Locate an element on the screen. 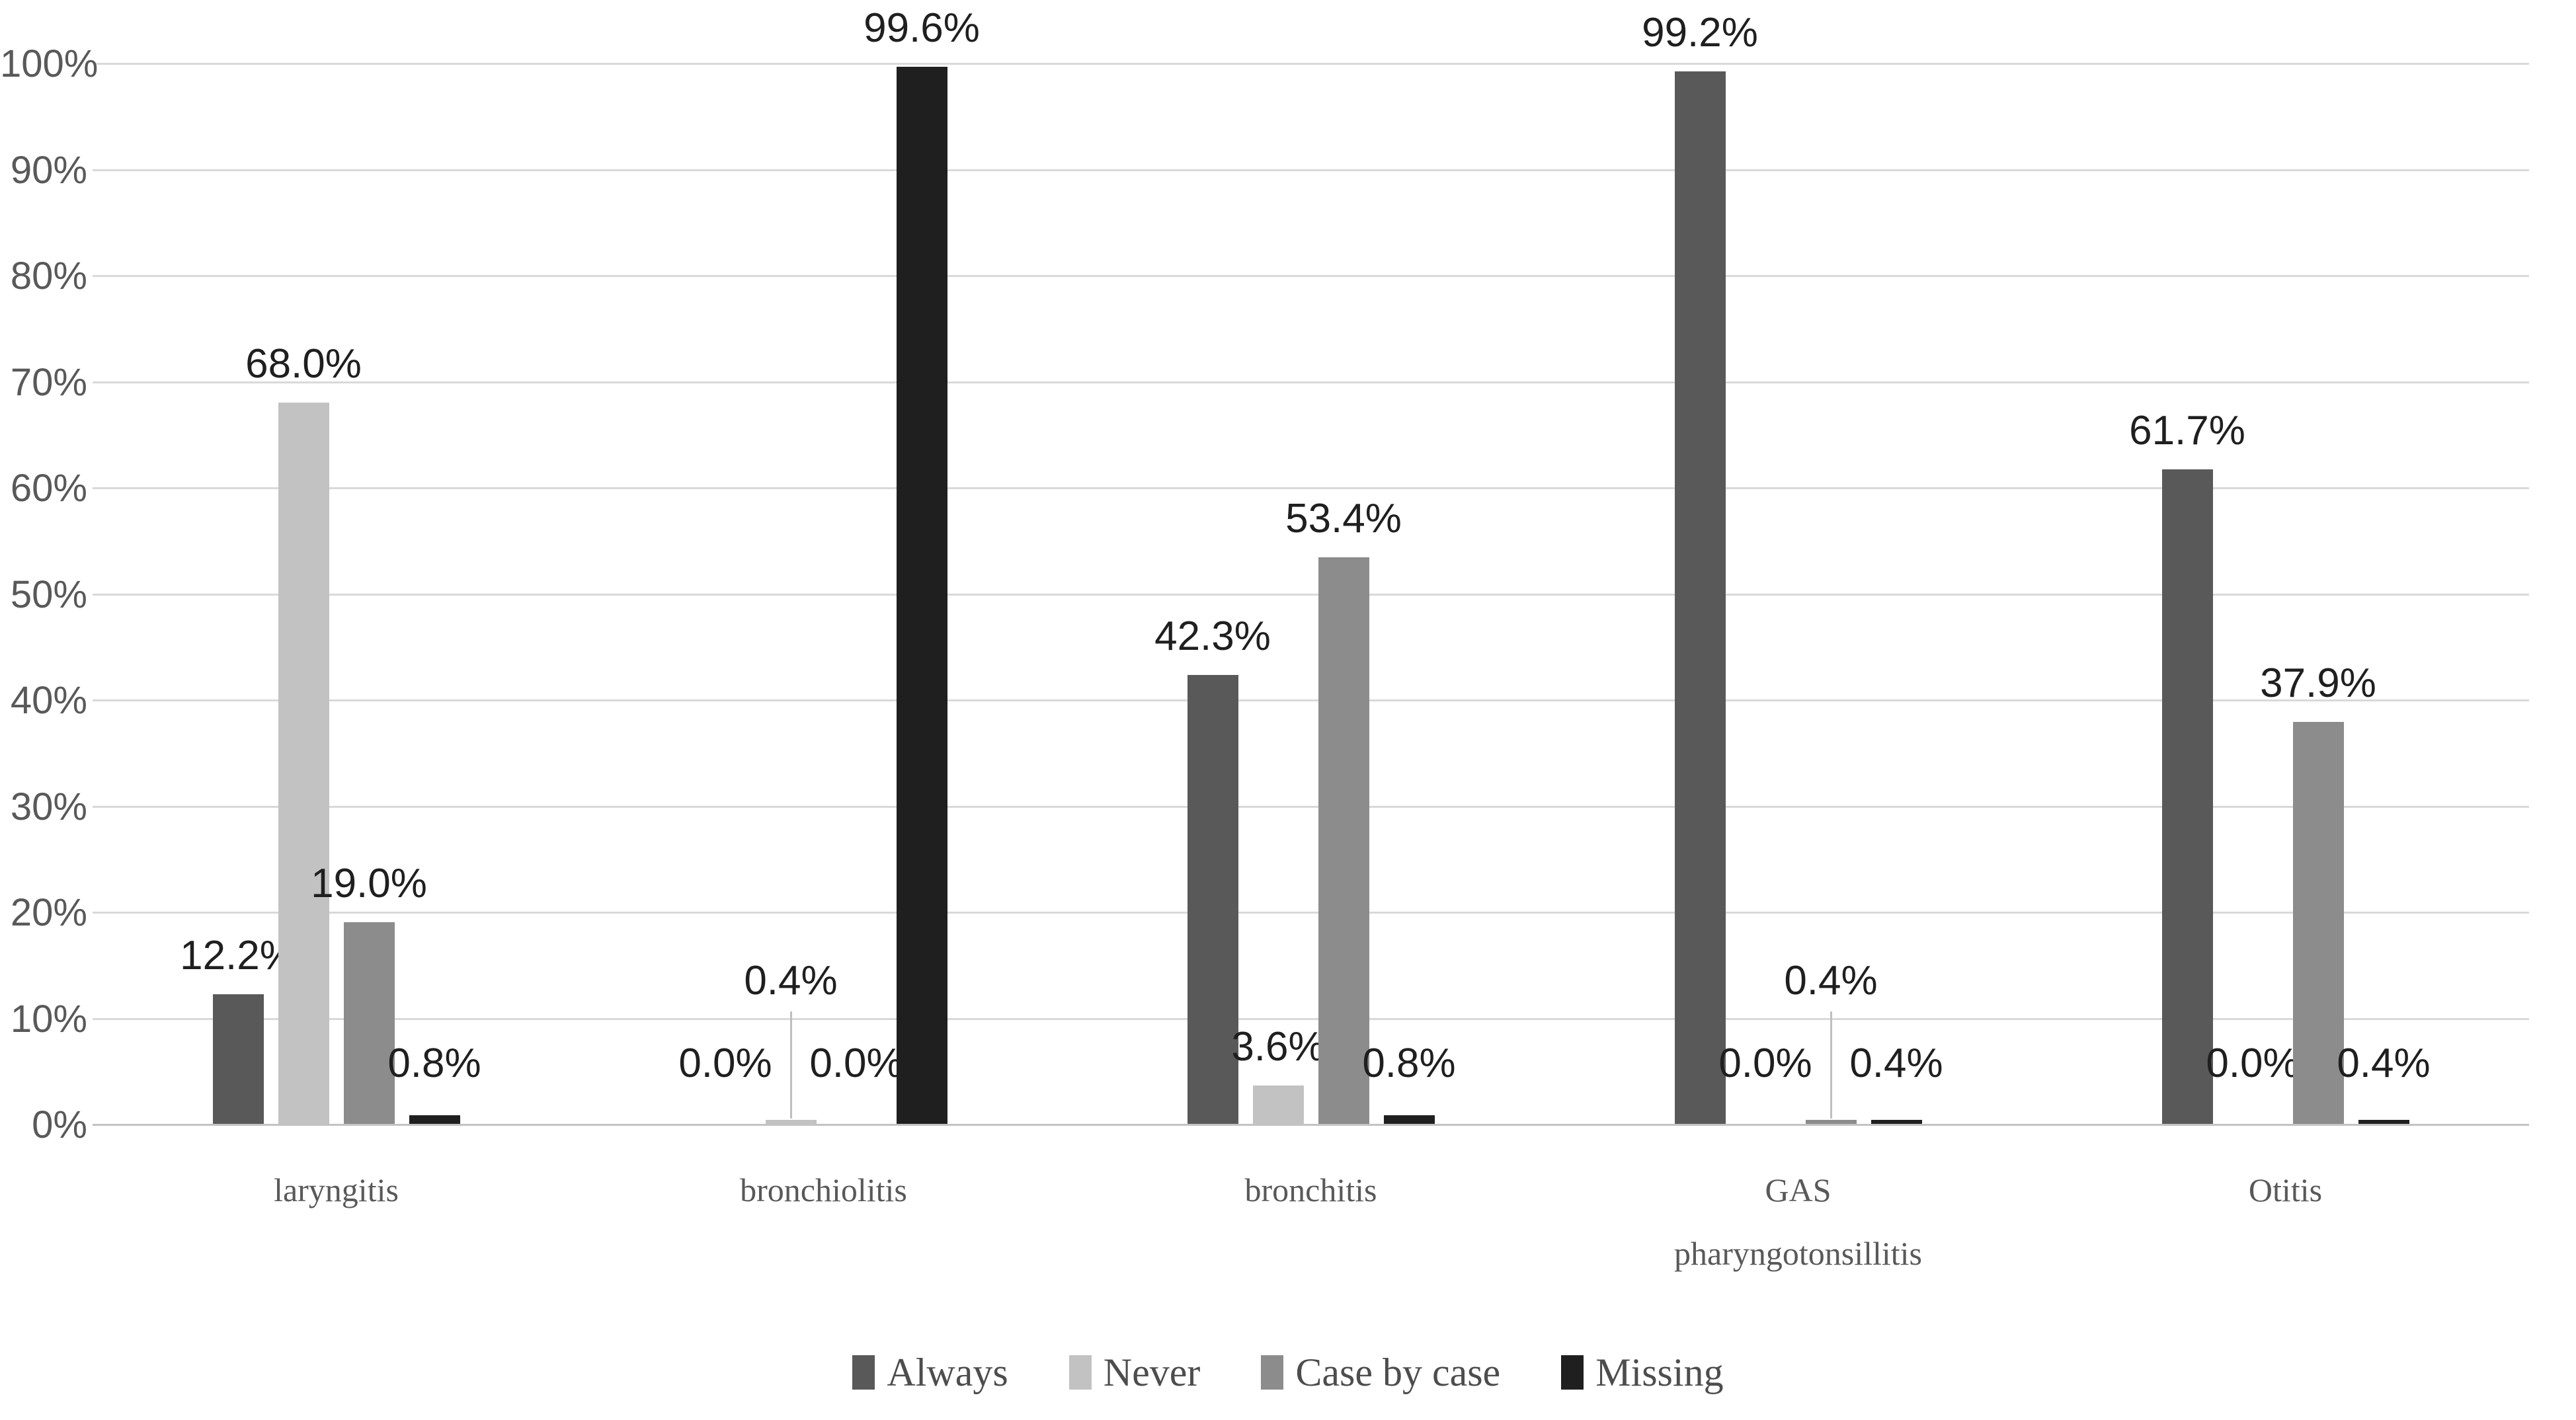 The width and height of the screenshot is (2576, 1420). bar-case-by-case-gas-pharyngotonsillitis is located at coordinates (1831, 1122).